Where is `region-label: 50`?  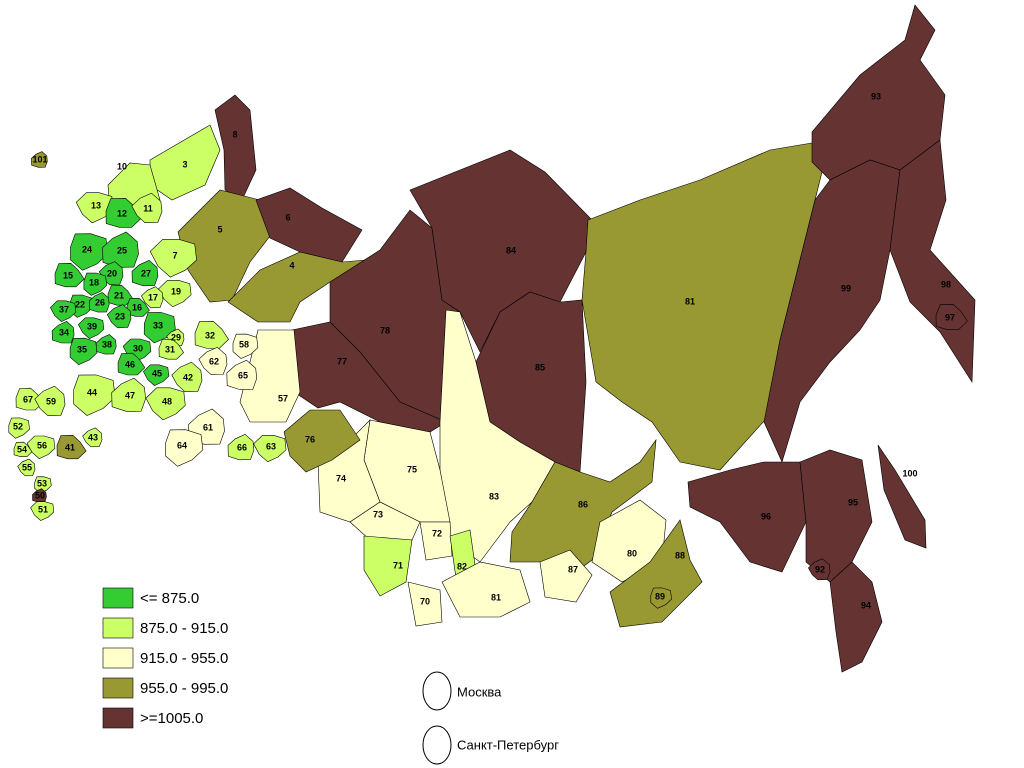 region-label: 50 is located at coordinates (40, 495).